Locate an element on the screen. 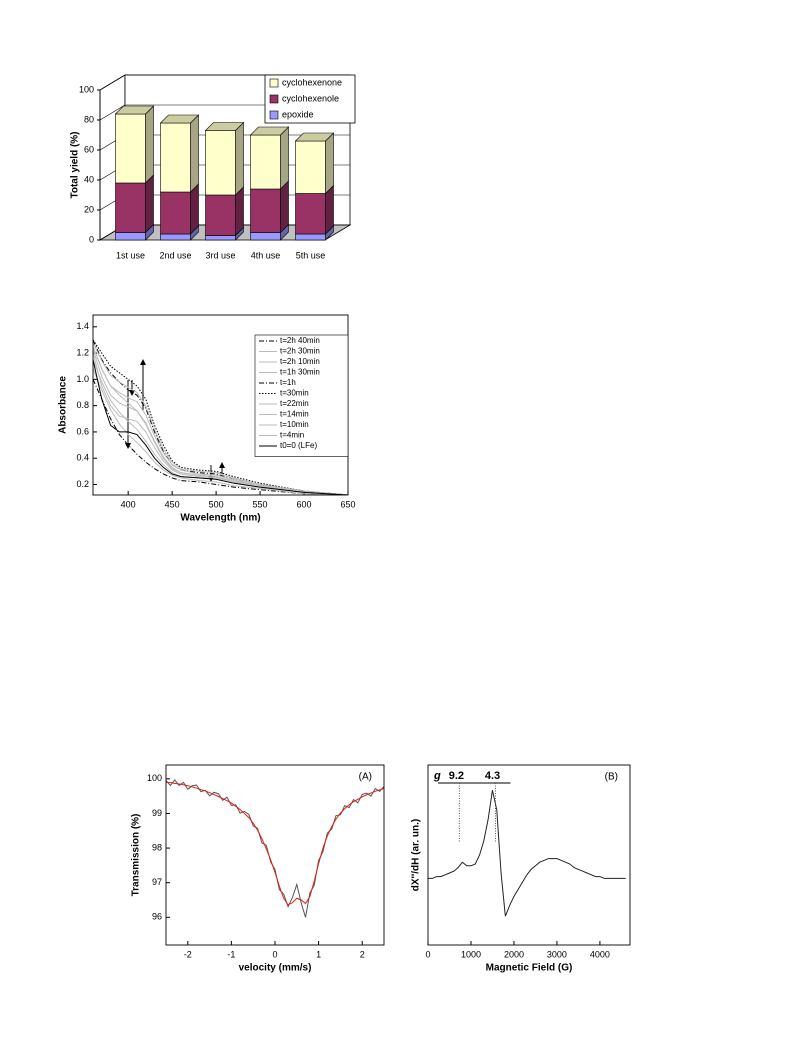  panel-label: (A) is located at coordinates (365, 777).